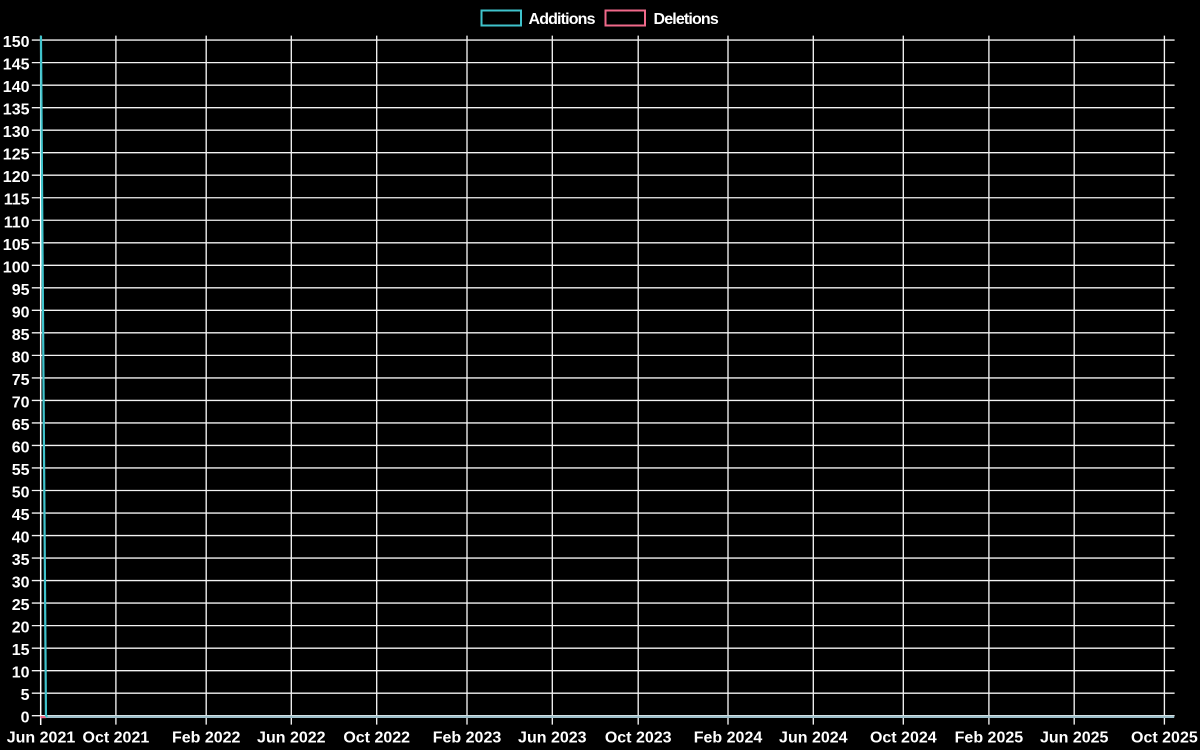 The height and width of the screenshot is (750, 1200). What do you see at coordinates (21, 380) in the screenshot?
I see `svg-text: 75` at bounding box center [21, 380].